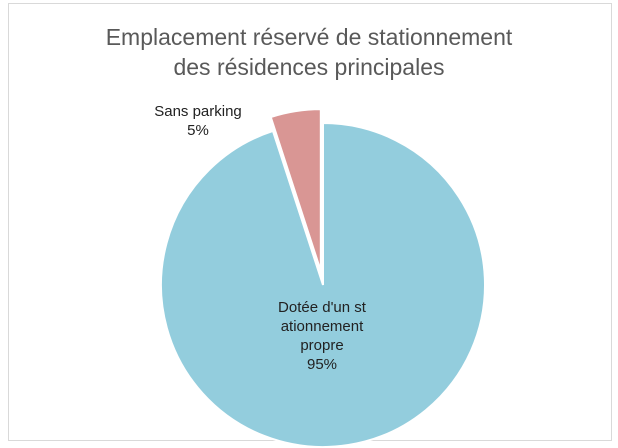 This screenshot has width=618, height=448. Describe the element at coordinates (322, 326) in the screenshot. I see `slice-category: Dotée d'un stationnement propre` at that location.